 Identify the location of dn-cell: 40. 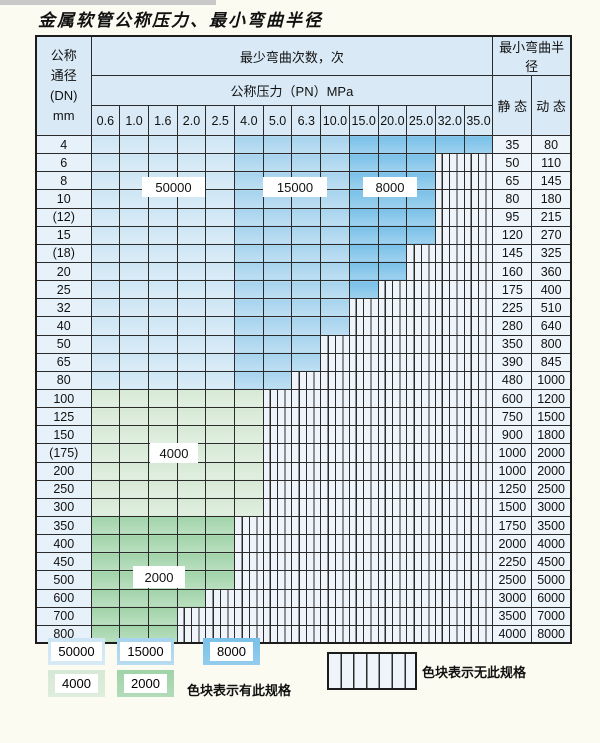
(63, 326).